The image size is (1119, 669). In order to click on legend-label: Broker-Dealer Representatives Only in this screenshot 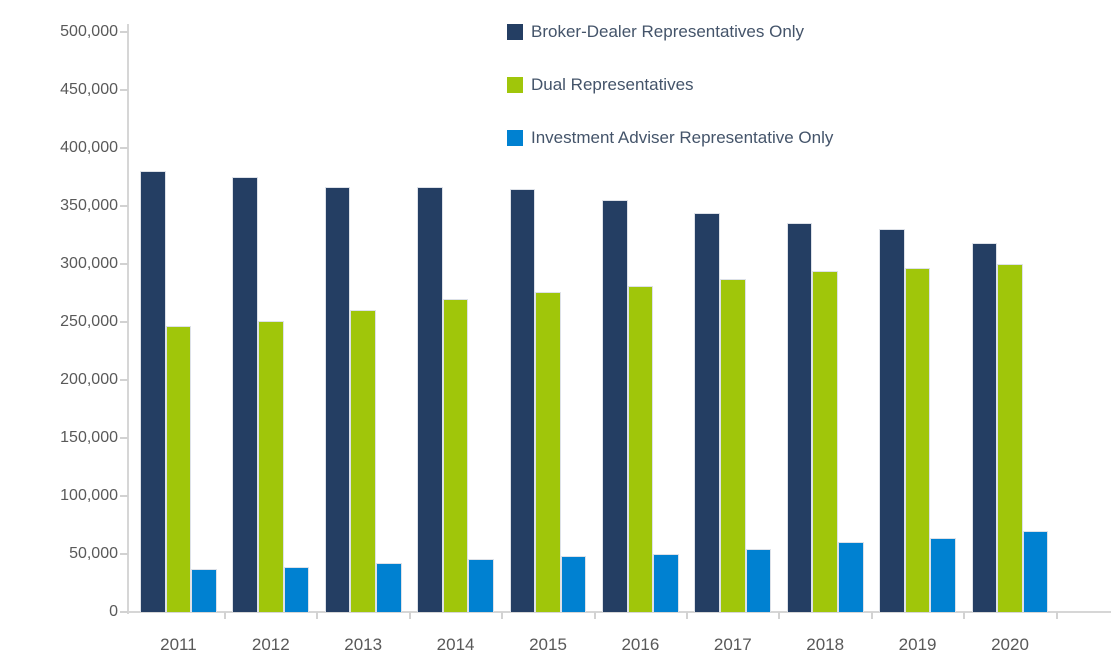, I will do `click(668, 31)`.